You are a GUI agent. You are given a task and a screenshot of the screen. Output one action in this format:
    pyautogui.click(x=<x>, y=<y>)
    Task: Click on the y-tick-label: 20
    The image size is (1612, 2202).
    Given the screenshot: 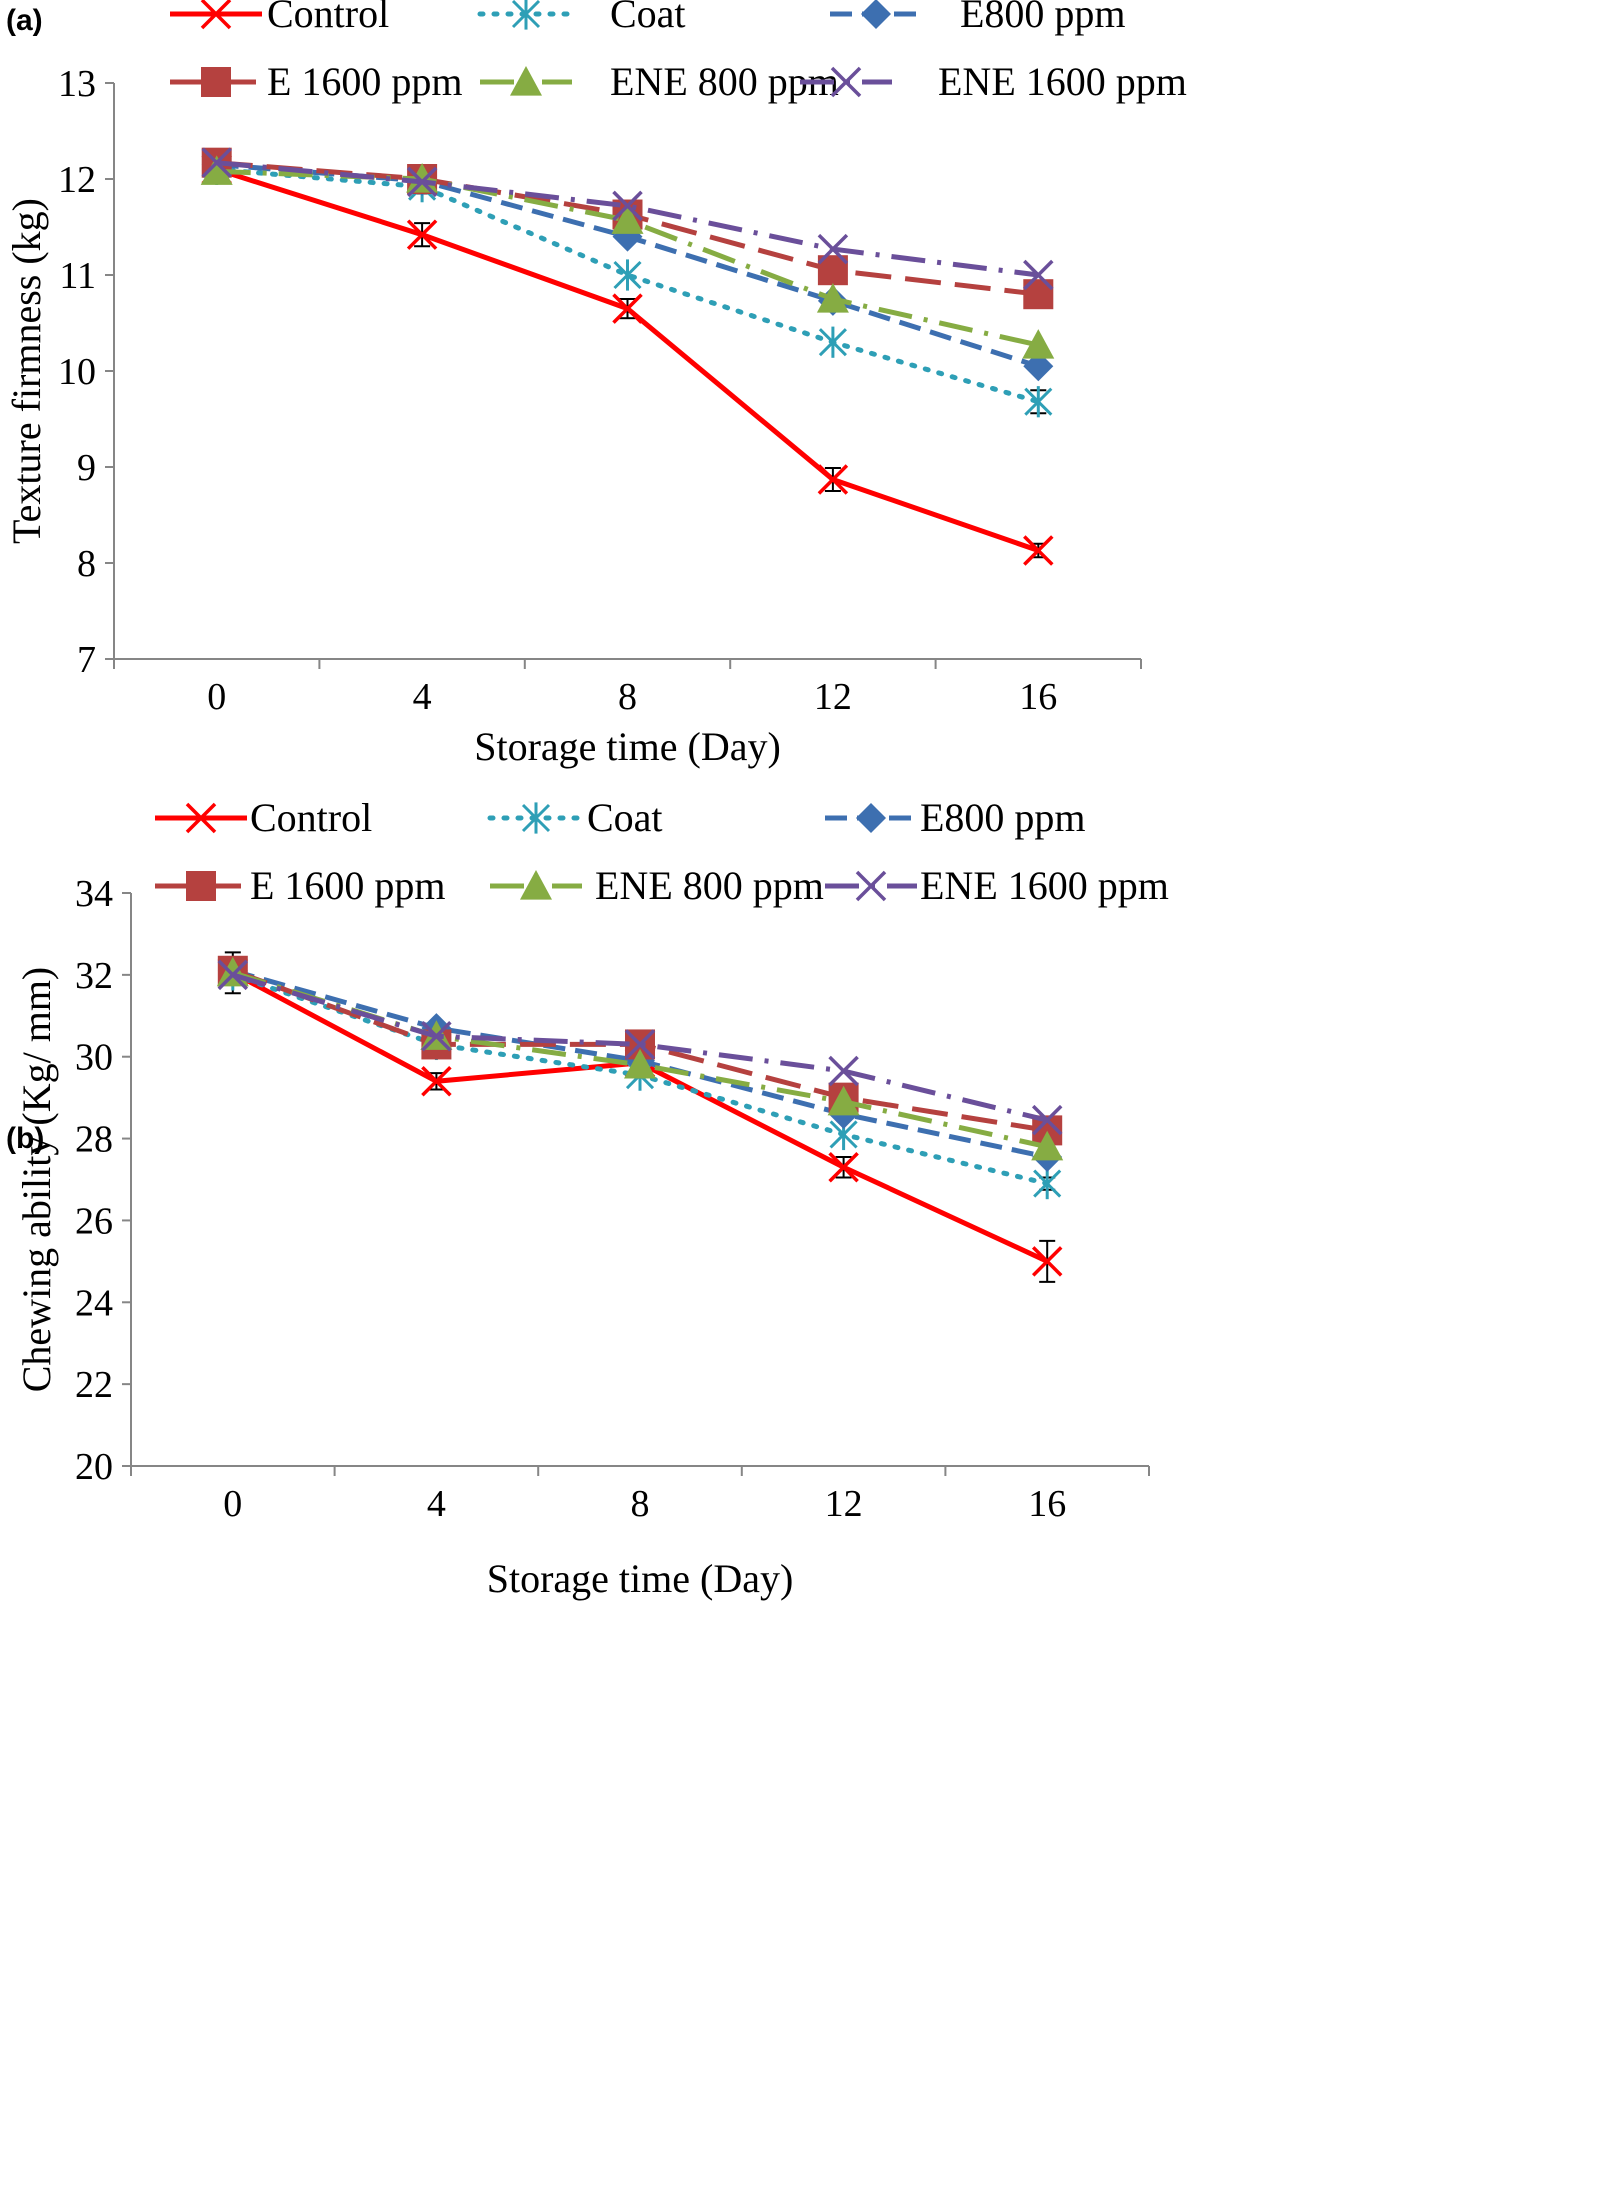 What is the action you would take?
    pyautogui.click(x=94, y=1467)
    